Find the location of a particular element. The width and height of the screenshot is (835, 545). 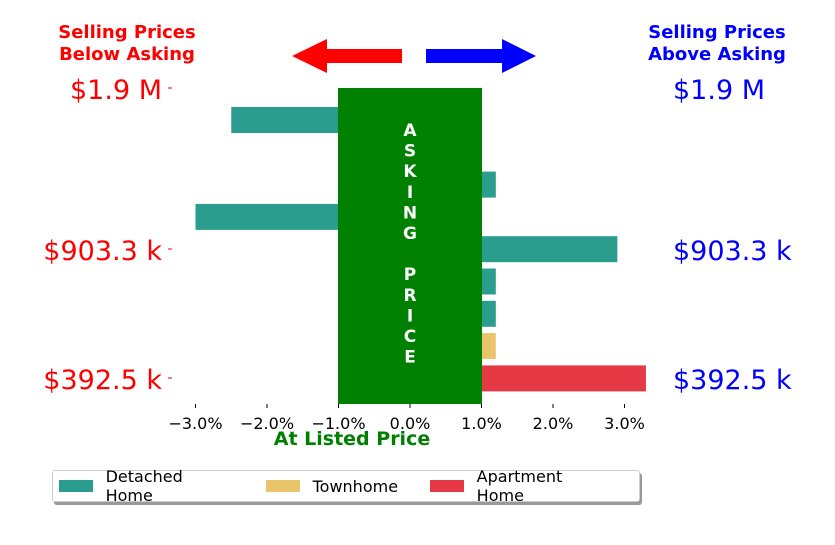

legend-item-apartment-home: Apartment Home is located at coordinates (521, 486).